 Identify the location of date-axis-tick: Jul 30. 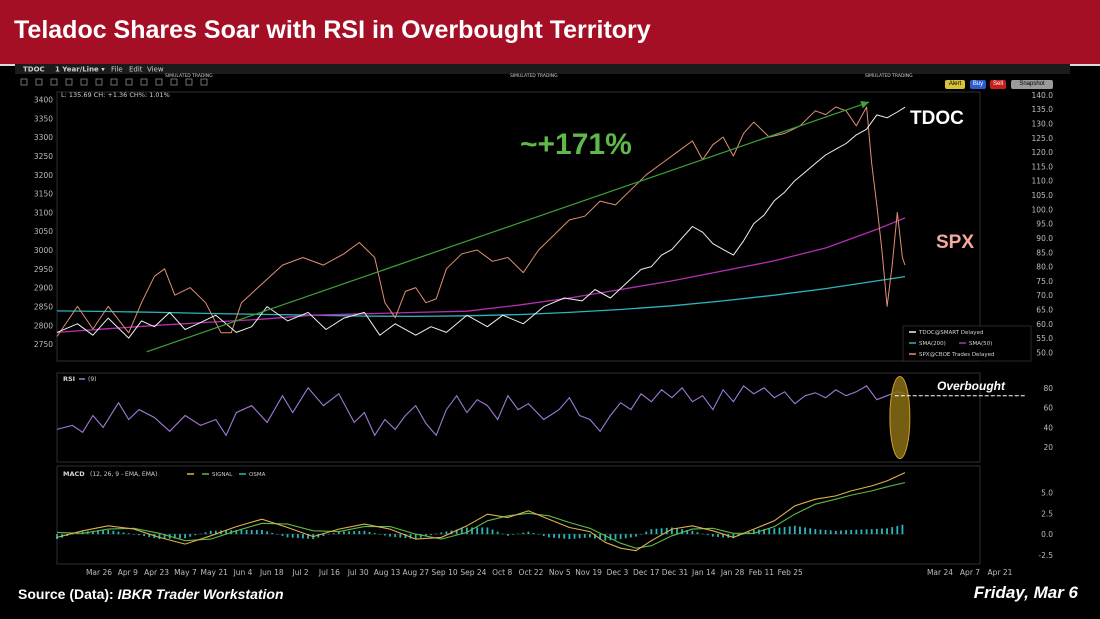
(358, 572).